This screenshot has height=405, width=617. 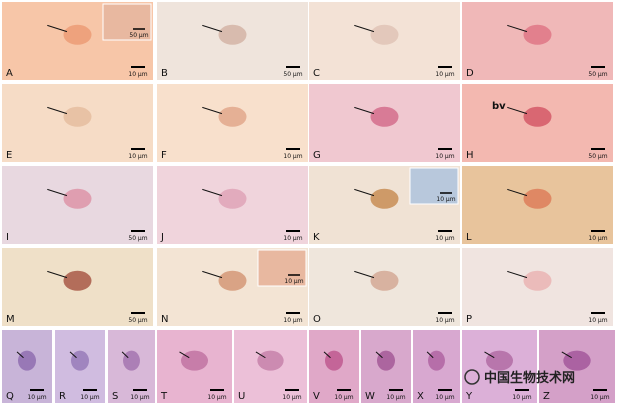 I want to click on panel-label: G, so click(x=317, y=155).